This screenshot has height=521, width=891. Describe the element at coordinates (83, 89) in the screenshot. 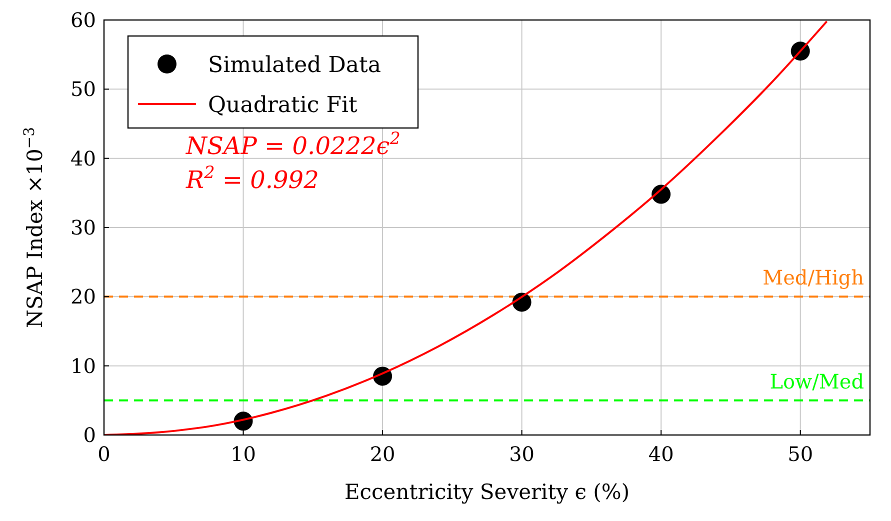

I see `y-tick-label: 50` at that location.